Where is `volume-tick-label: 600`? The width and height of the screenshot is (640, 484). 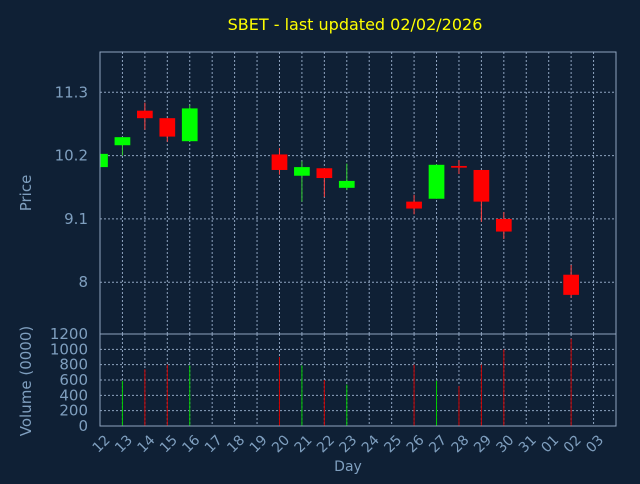 volume-tick-label: 600 is located at coordinates (73, 380).